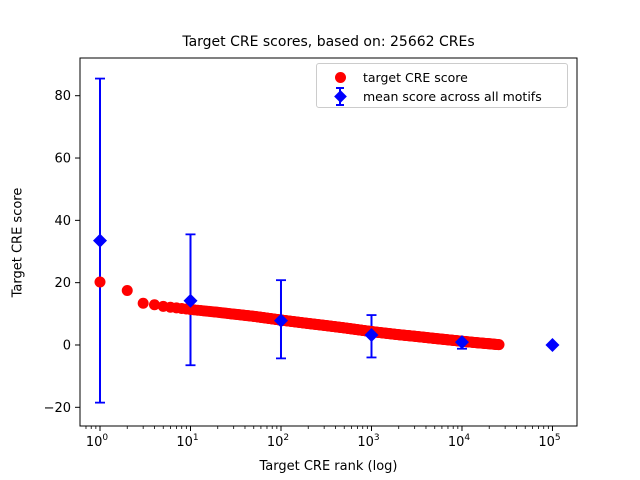 Image resolution: width=640 pixels, height=480 pixels. What do you see at coordinates (67, 345) in the screenshot?
I see `svg-text: 0` at bounding box center [67, 345].